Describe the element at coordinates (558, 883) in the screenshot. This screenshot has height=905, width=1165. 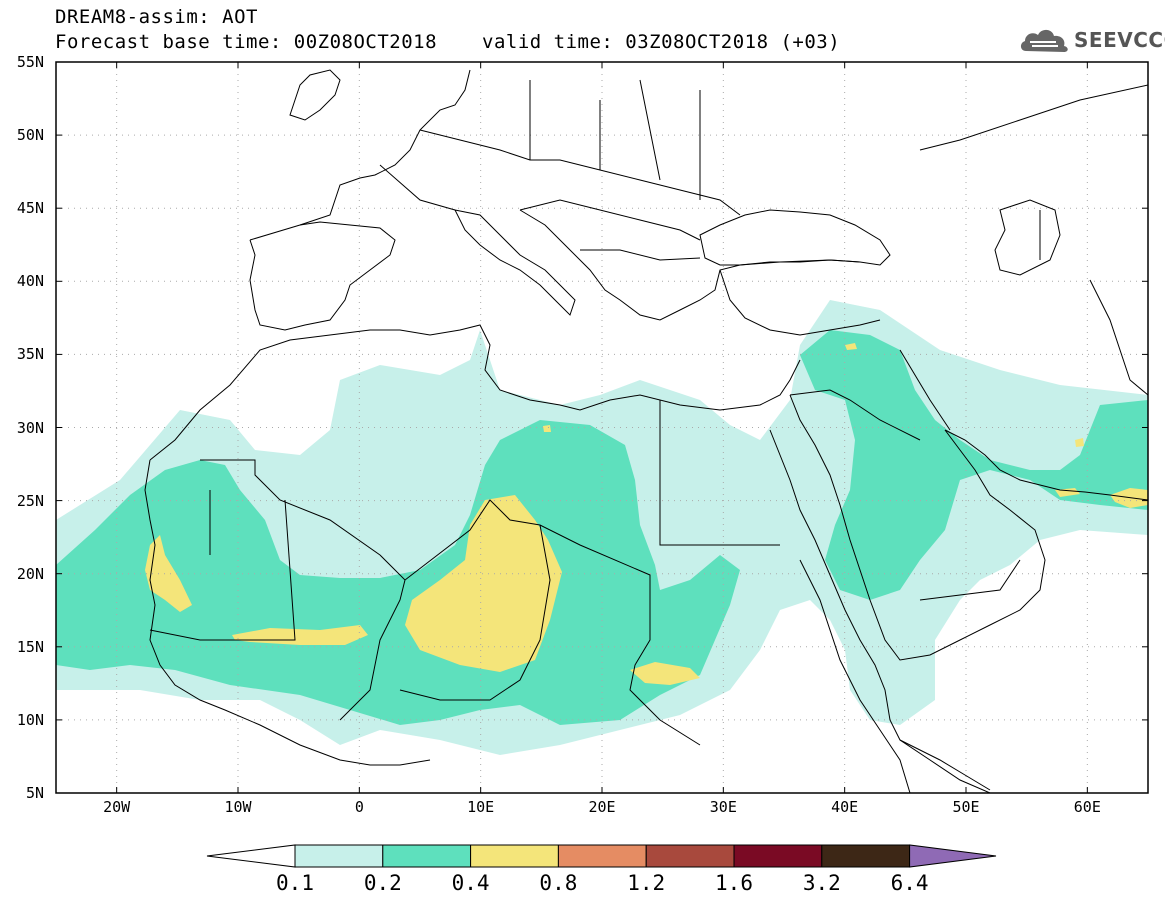
I see `colorbar-label: 0.8` at that location.